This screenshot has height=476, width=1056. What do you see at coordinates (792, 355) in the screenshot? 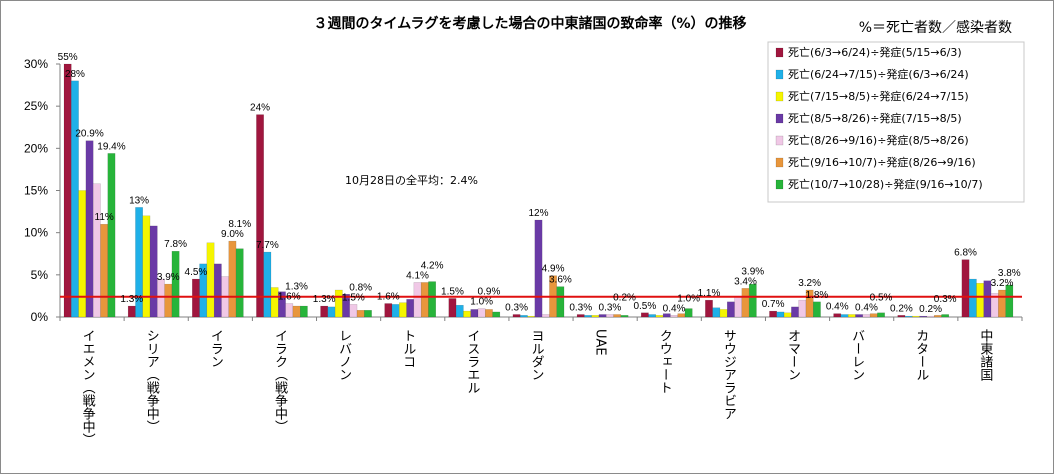
I see `category-label: オマーン` at bounding box center [792, 355].